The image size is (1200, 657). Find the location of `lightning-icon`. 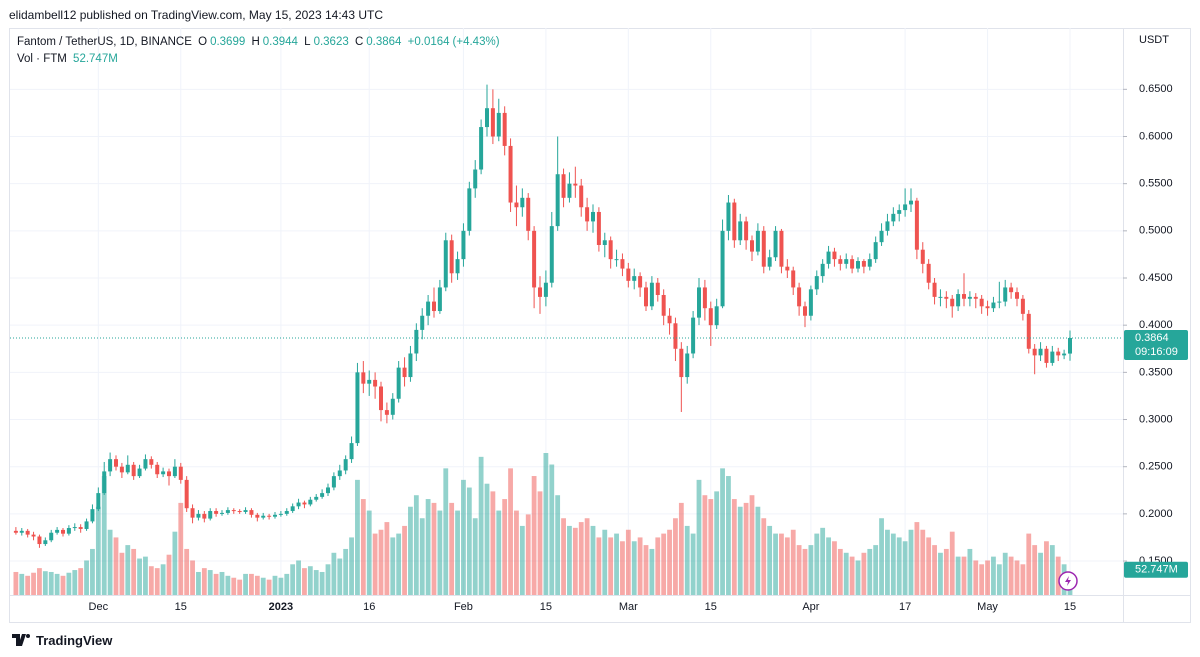

lightning-icon is located at coordinates (1068, 581).